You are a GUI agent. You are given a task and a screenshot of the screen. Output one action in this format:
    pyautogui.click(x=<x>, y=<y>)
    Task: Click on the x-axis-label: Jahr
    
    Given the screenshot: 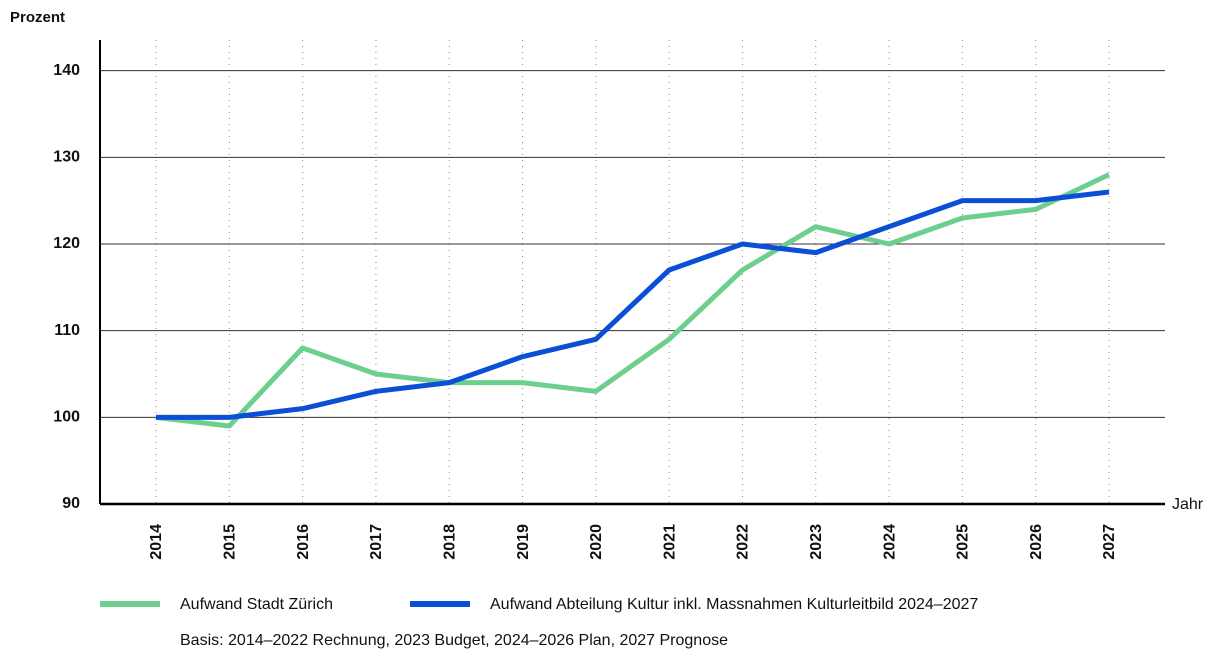 What is the action you would take?
    pyautogui.click(x=1188, y=504)
    